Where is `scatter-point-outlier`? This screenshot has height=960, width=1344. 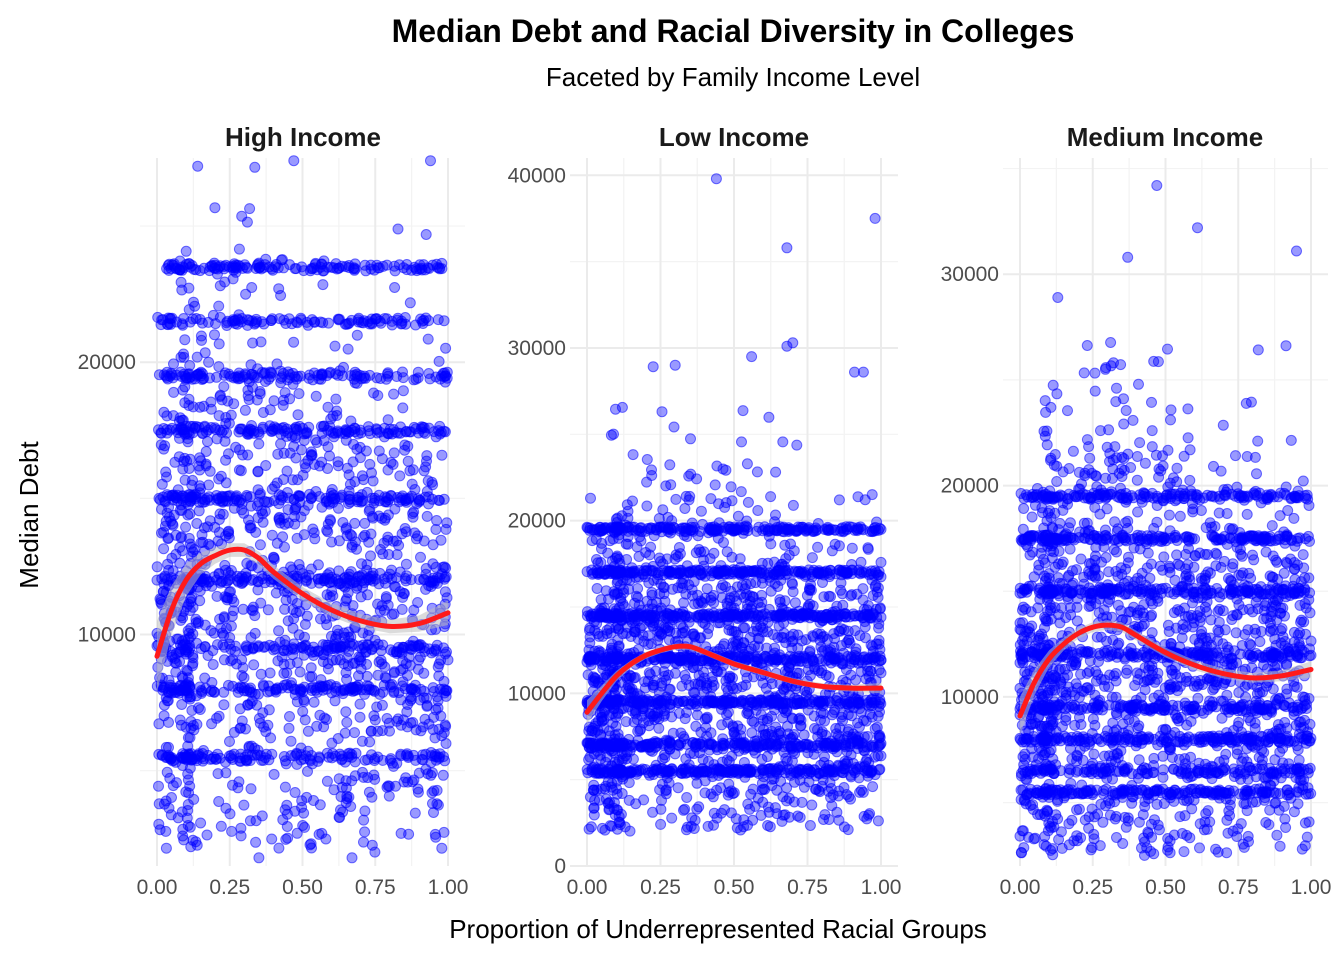 scatter-point-outlier is located at coordinates (157, 580).